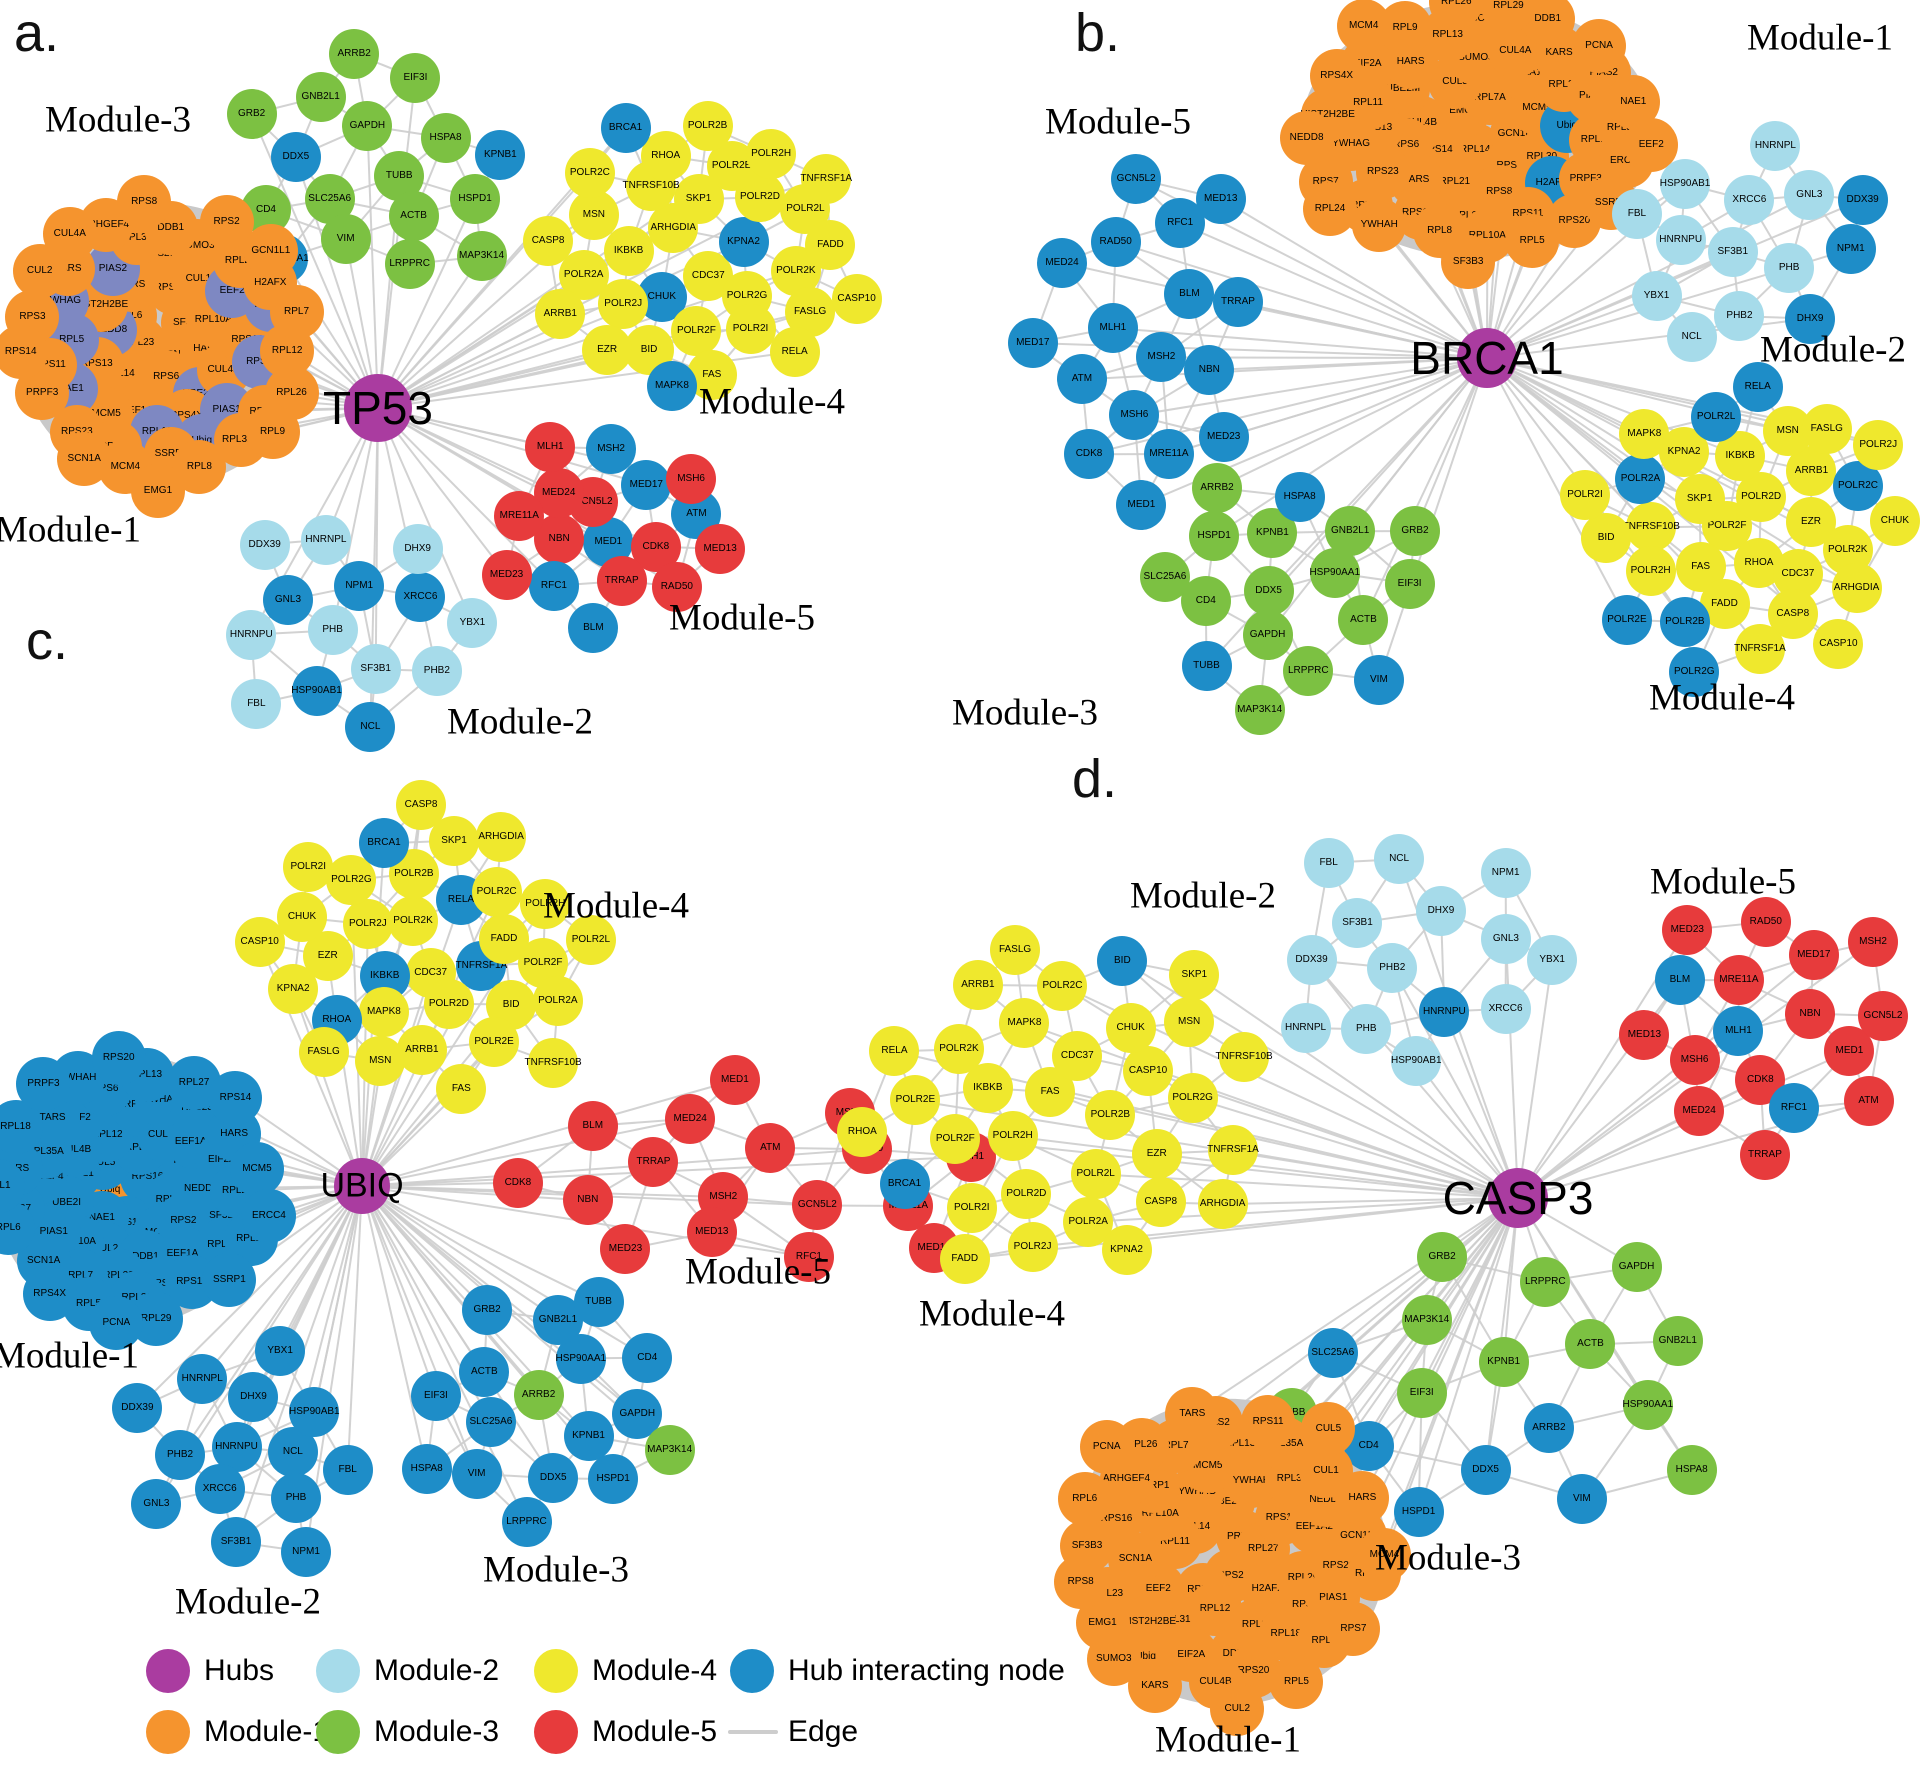 This screenshot has height=1775, width=1923. I want to click on node-MSH6: MSH6, so click(1694, 1059).